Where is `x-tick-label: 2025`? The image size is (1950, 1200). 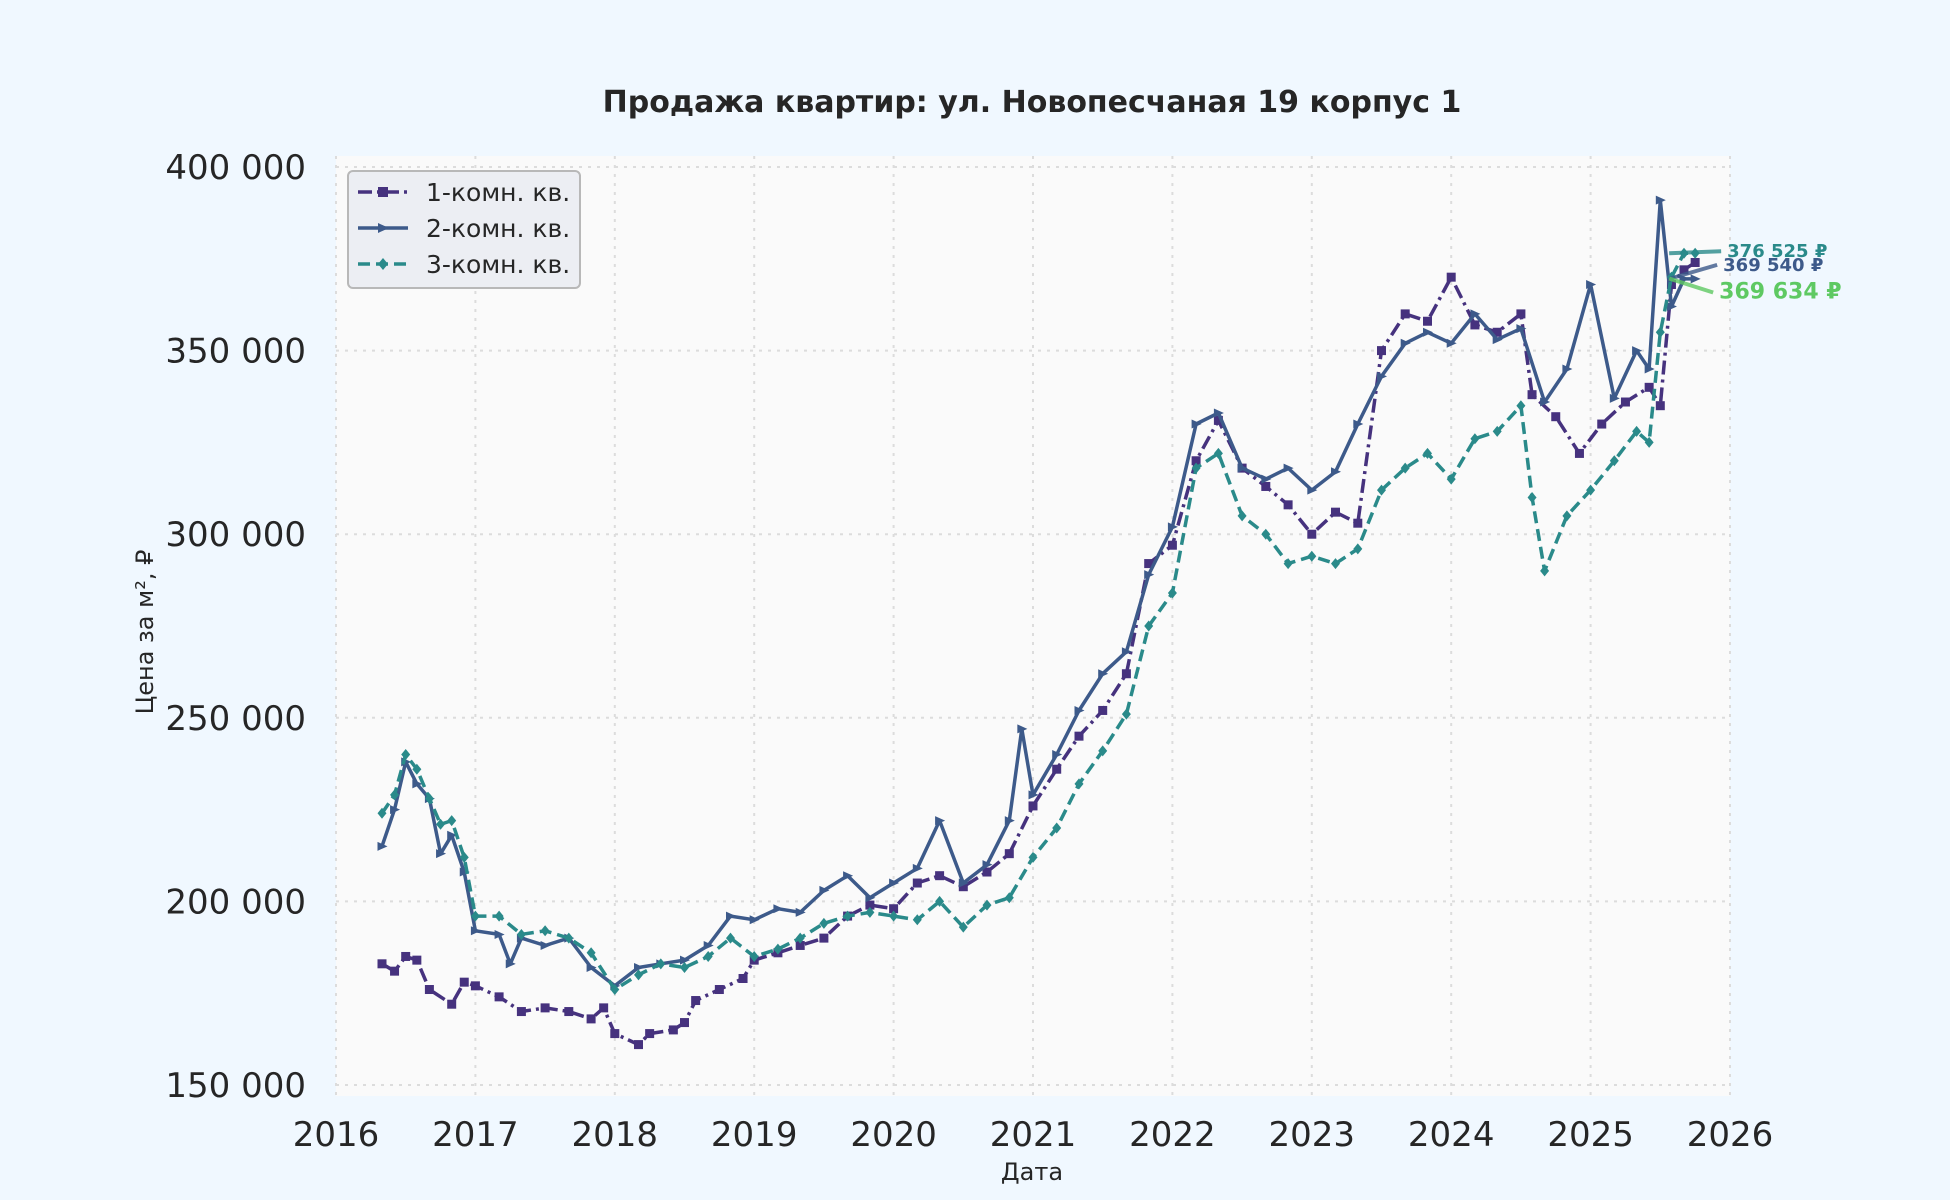 x-tick-label: 2025 is located at coordinates (1590, 1135).